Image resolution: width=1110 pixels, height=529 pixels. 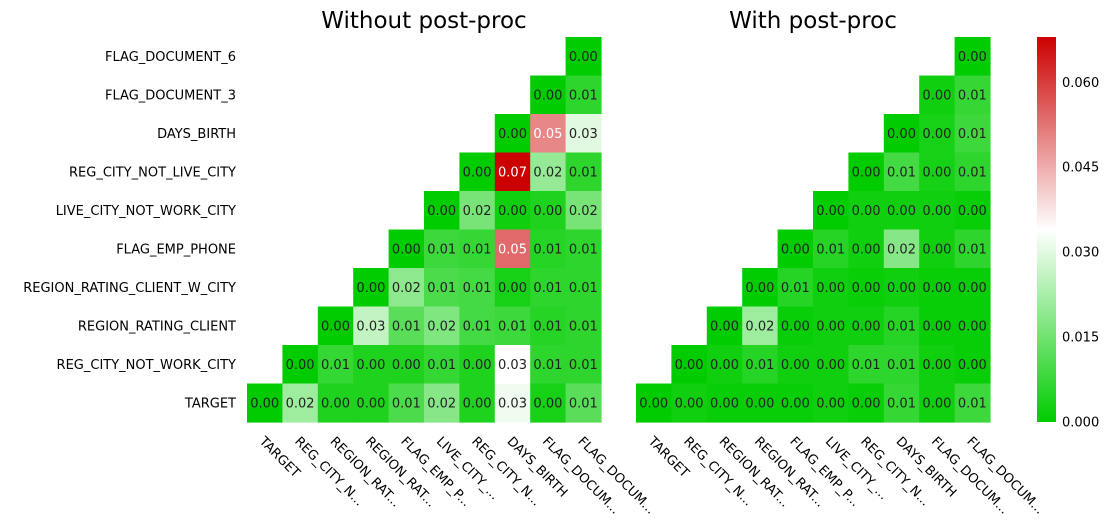 I want to click on cell-value: 0.07, so click(x=512, y=172).